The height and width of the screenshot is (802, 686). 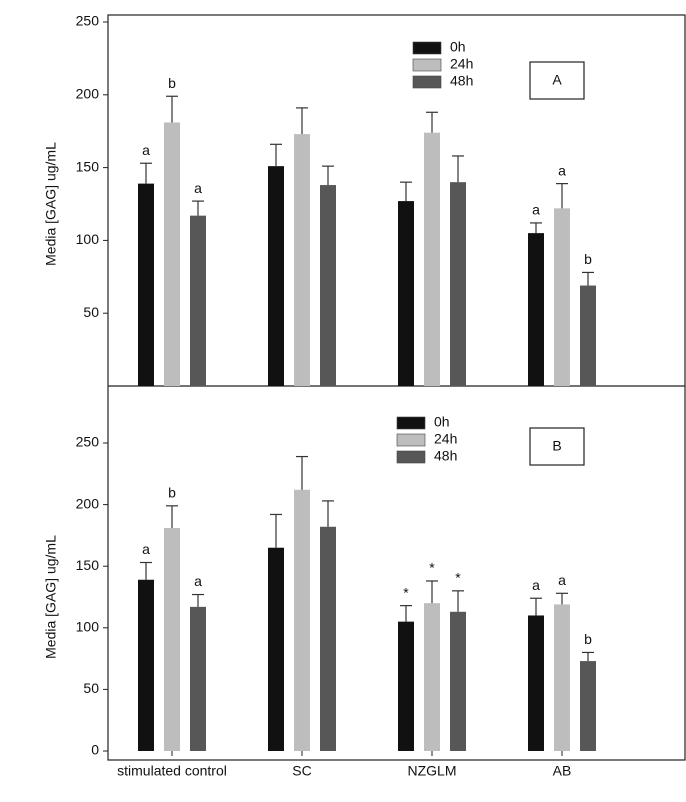 I want to click on panel-label: B, so click(x=556, y=446).